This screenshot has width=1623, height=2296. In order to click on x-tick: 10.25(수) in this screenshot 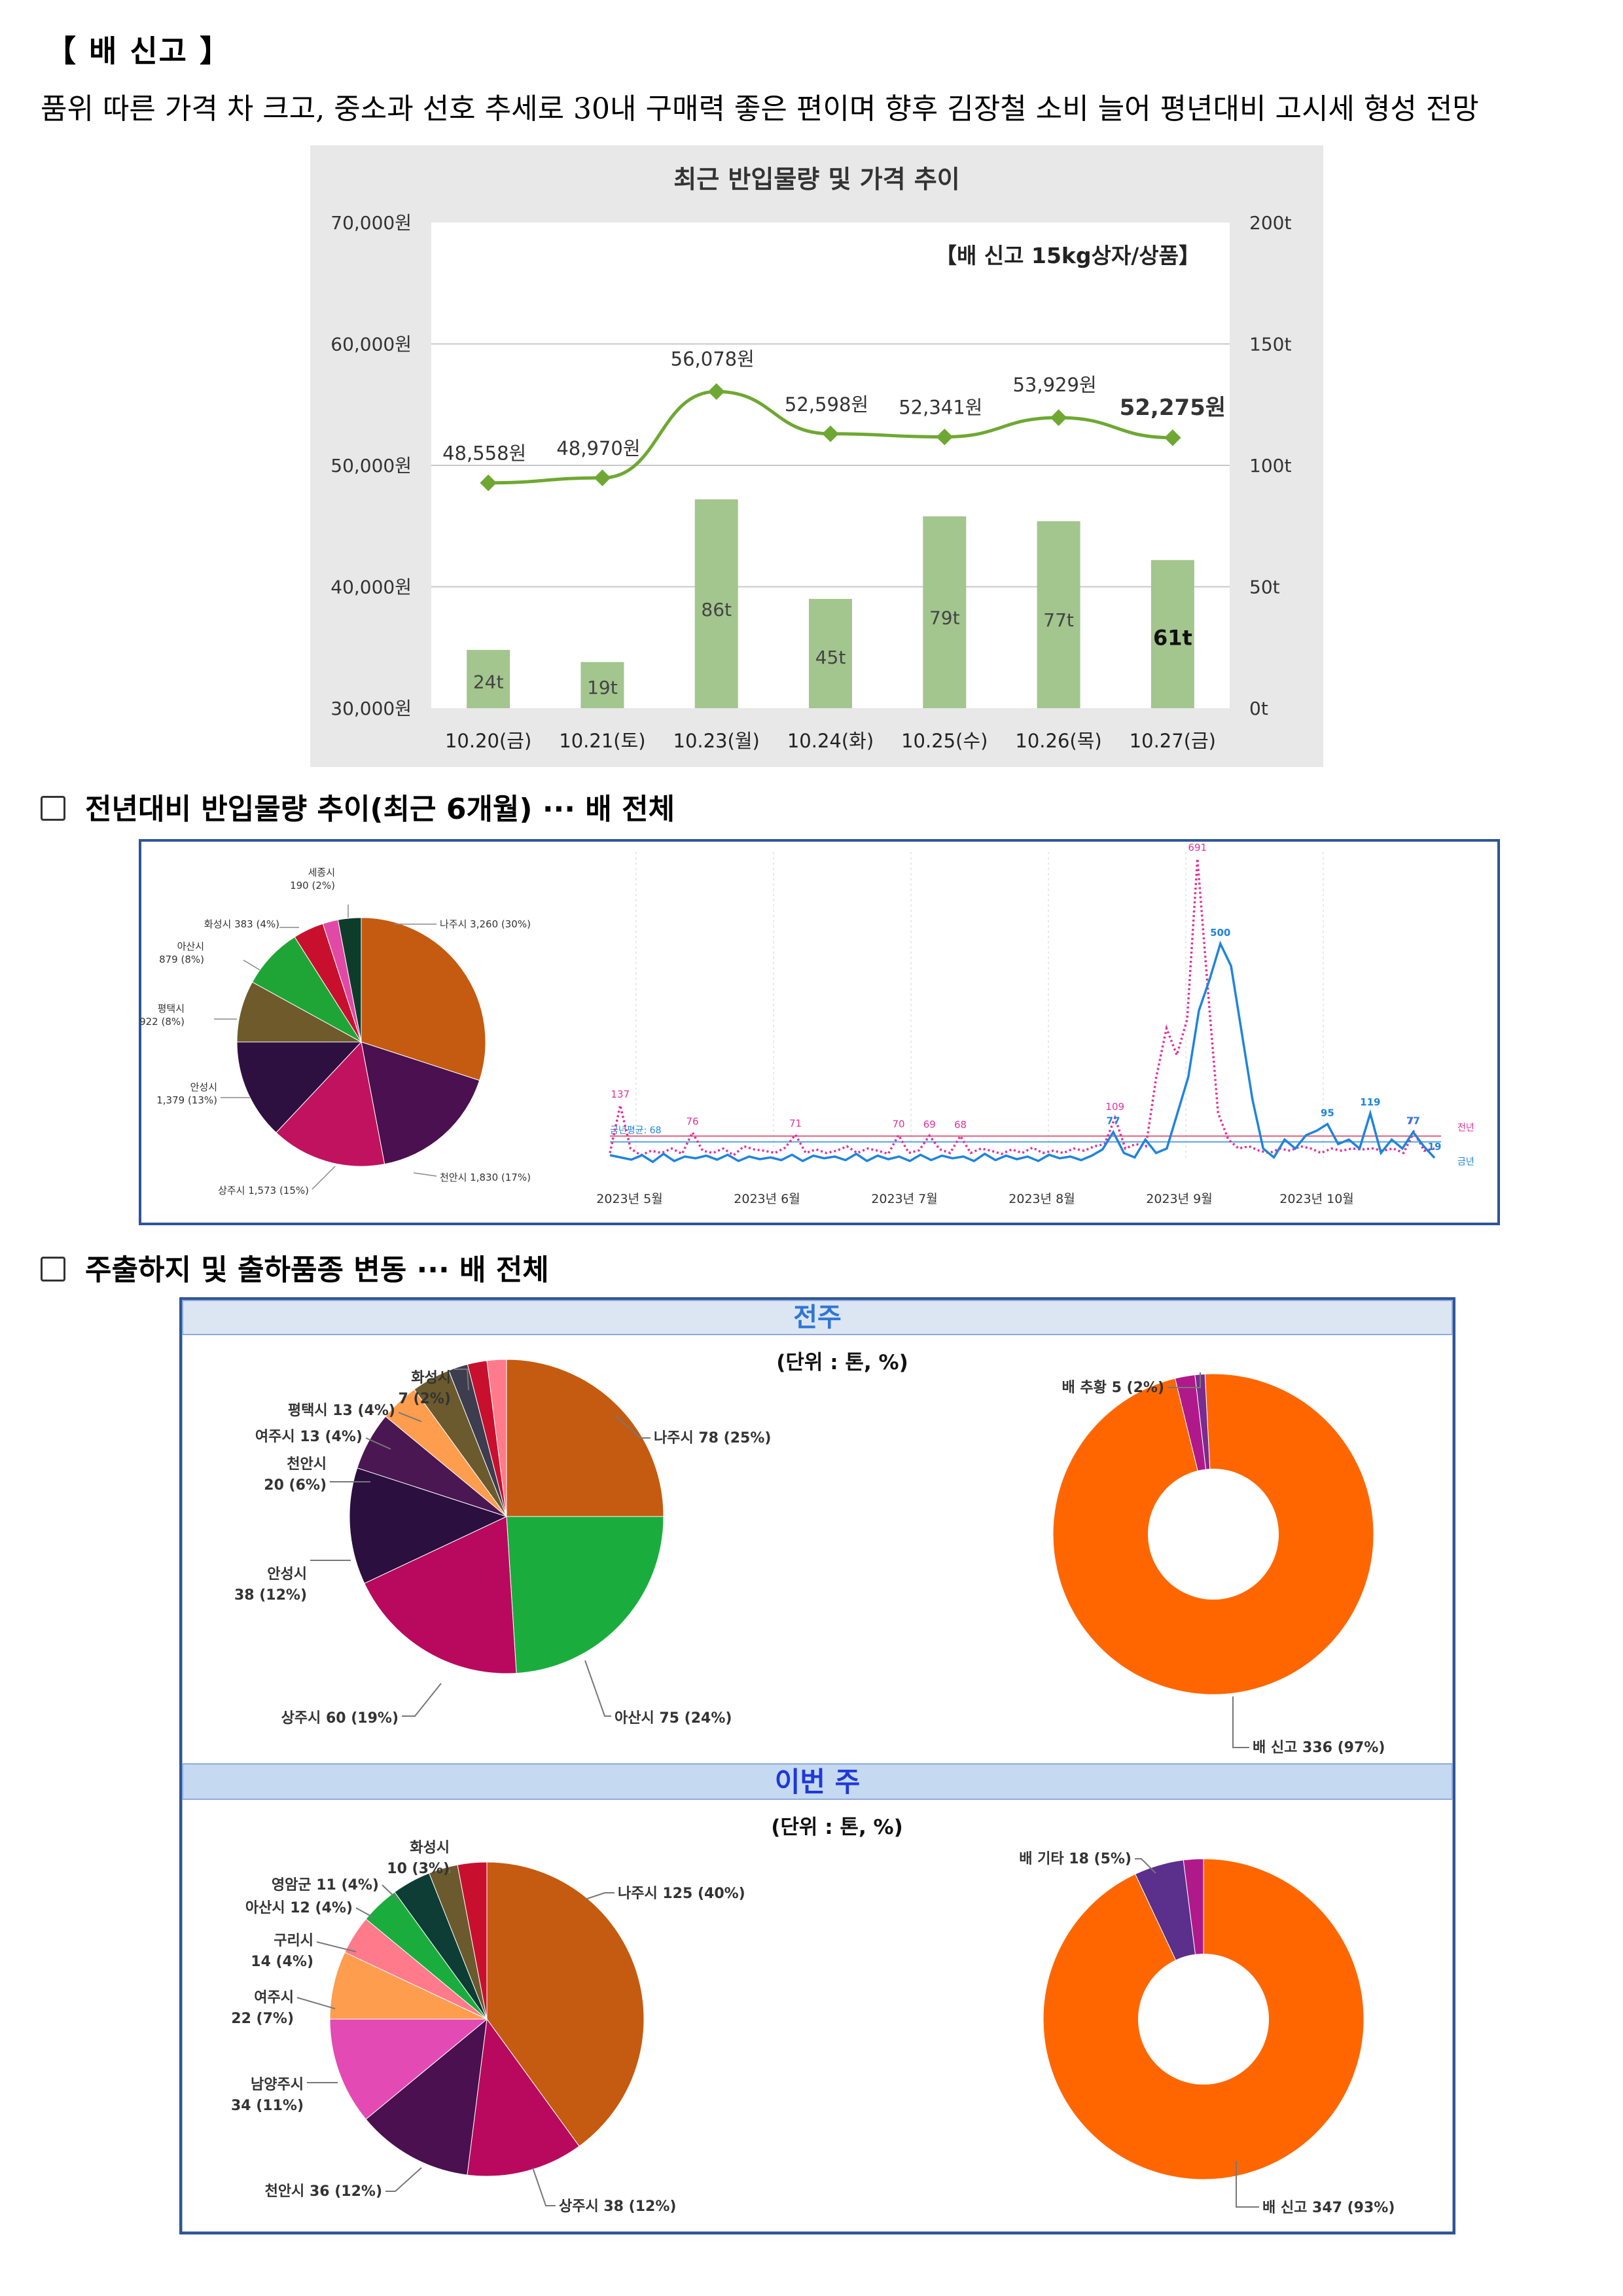, I will do `click(944, 741)`.